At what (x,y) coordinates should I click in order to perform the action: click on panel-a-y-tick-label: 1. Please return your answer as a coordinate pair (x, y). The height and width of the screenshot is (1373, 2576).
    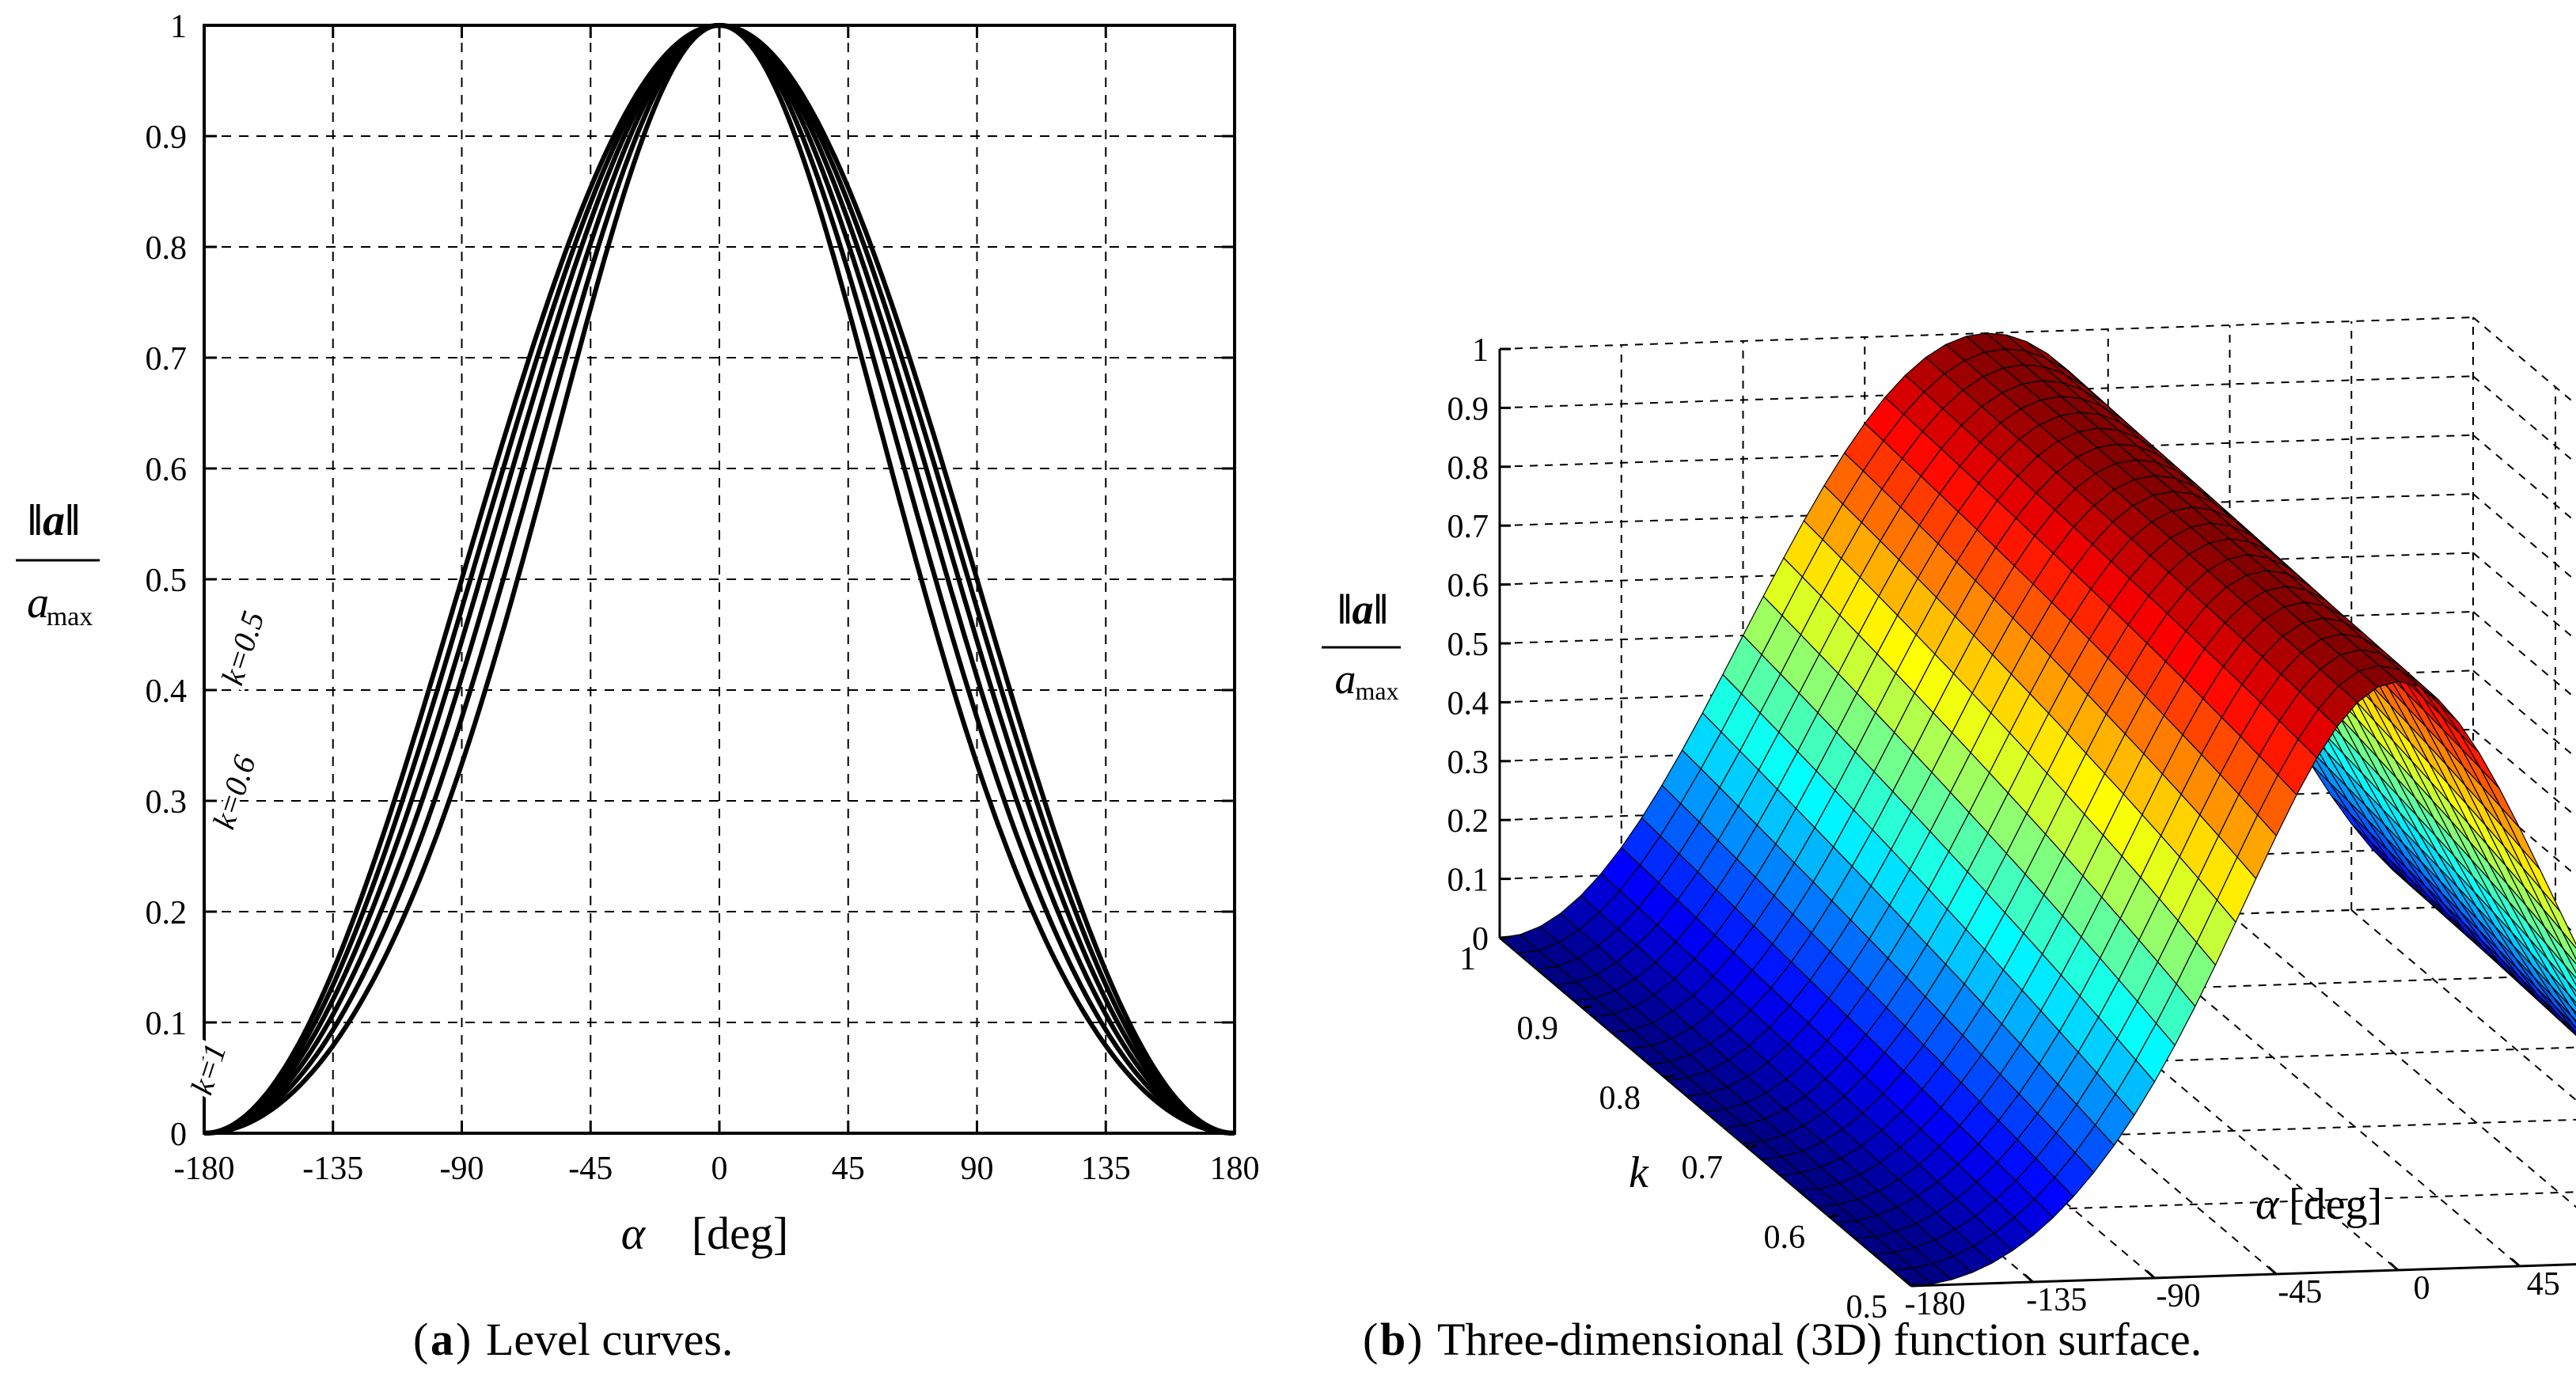
    Looking at the image, I should click on (178, 27).